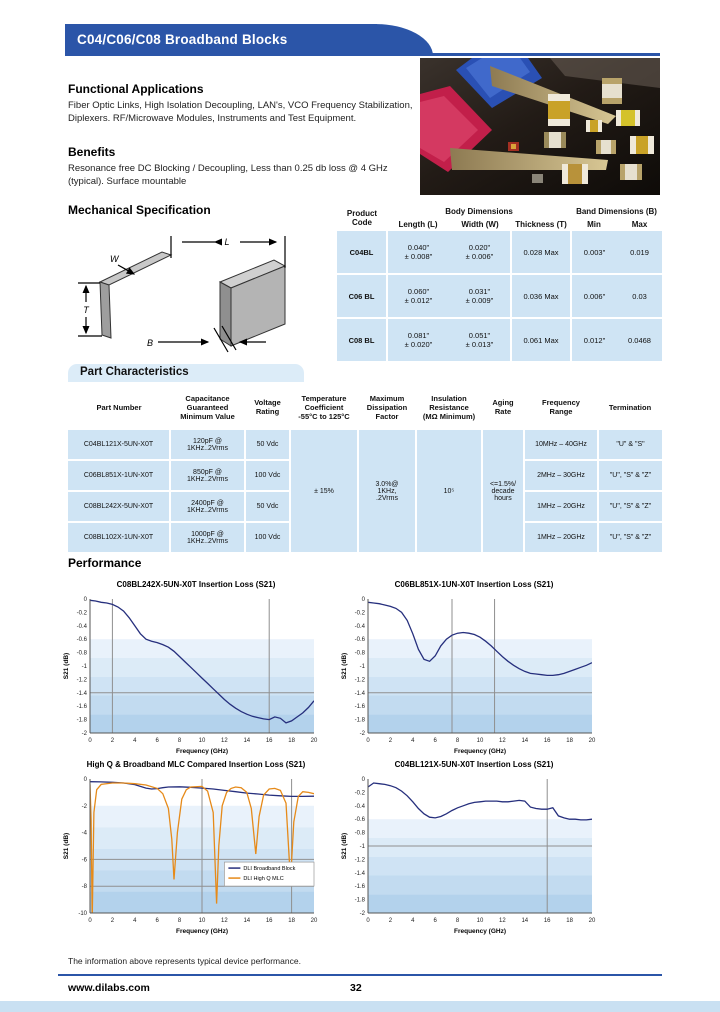  What do you see at coordinates (115, 259) in the screenshot?
I see `dim-label-w: W` at bounding box center [115, 259].